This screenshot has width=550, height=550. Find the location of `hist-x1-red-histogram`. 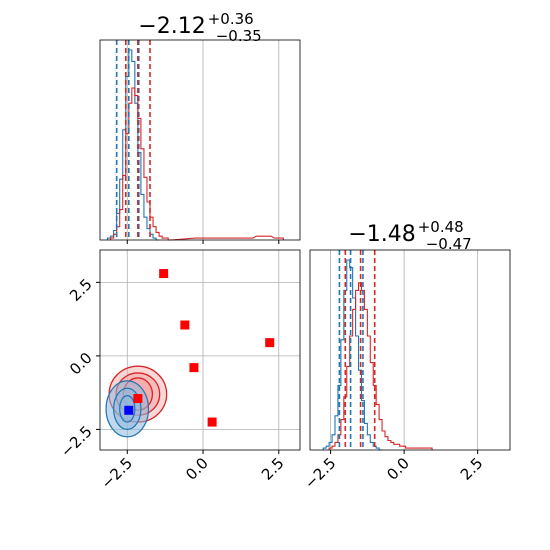

hist-x1-red-histogram is located at coordinates (197, 164).